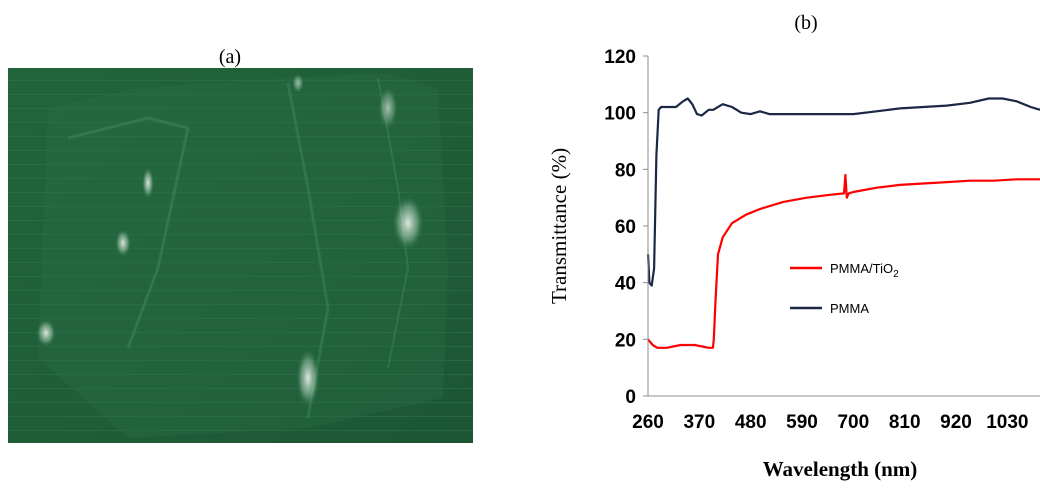 The width and height of the screenshot is (1040, 489). What do you see at coordinates (802, 422) in the screenshot?
I see `x-tick-label: 590` at bounding box center [802, 422].